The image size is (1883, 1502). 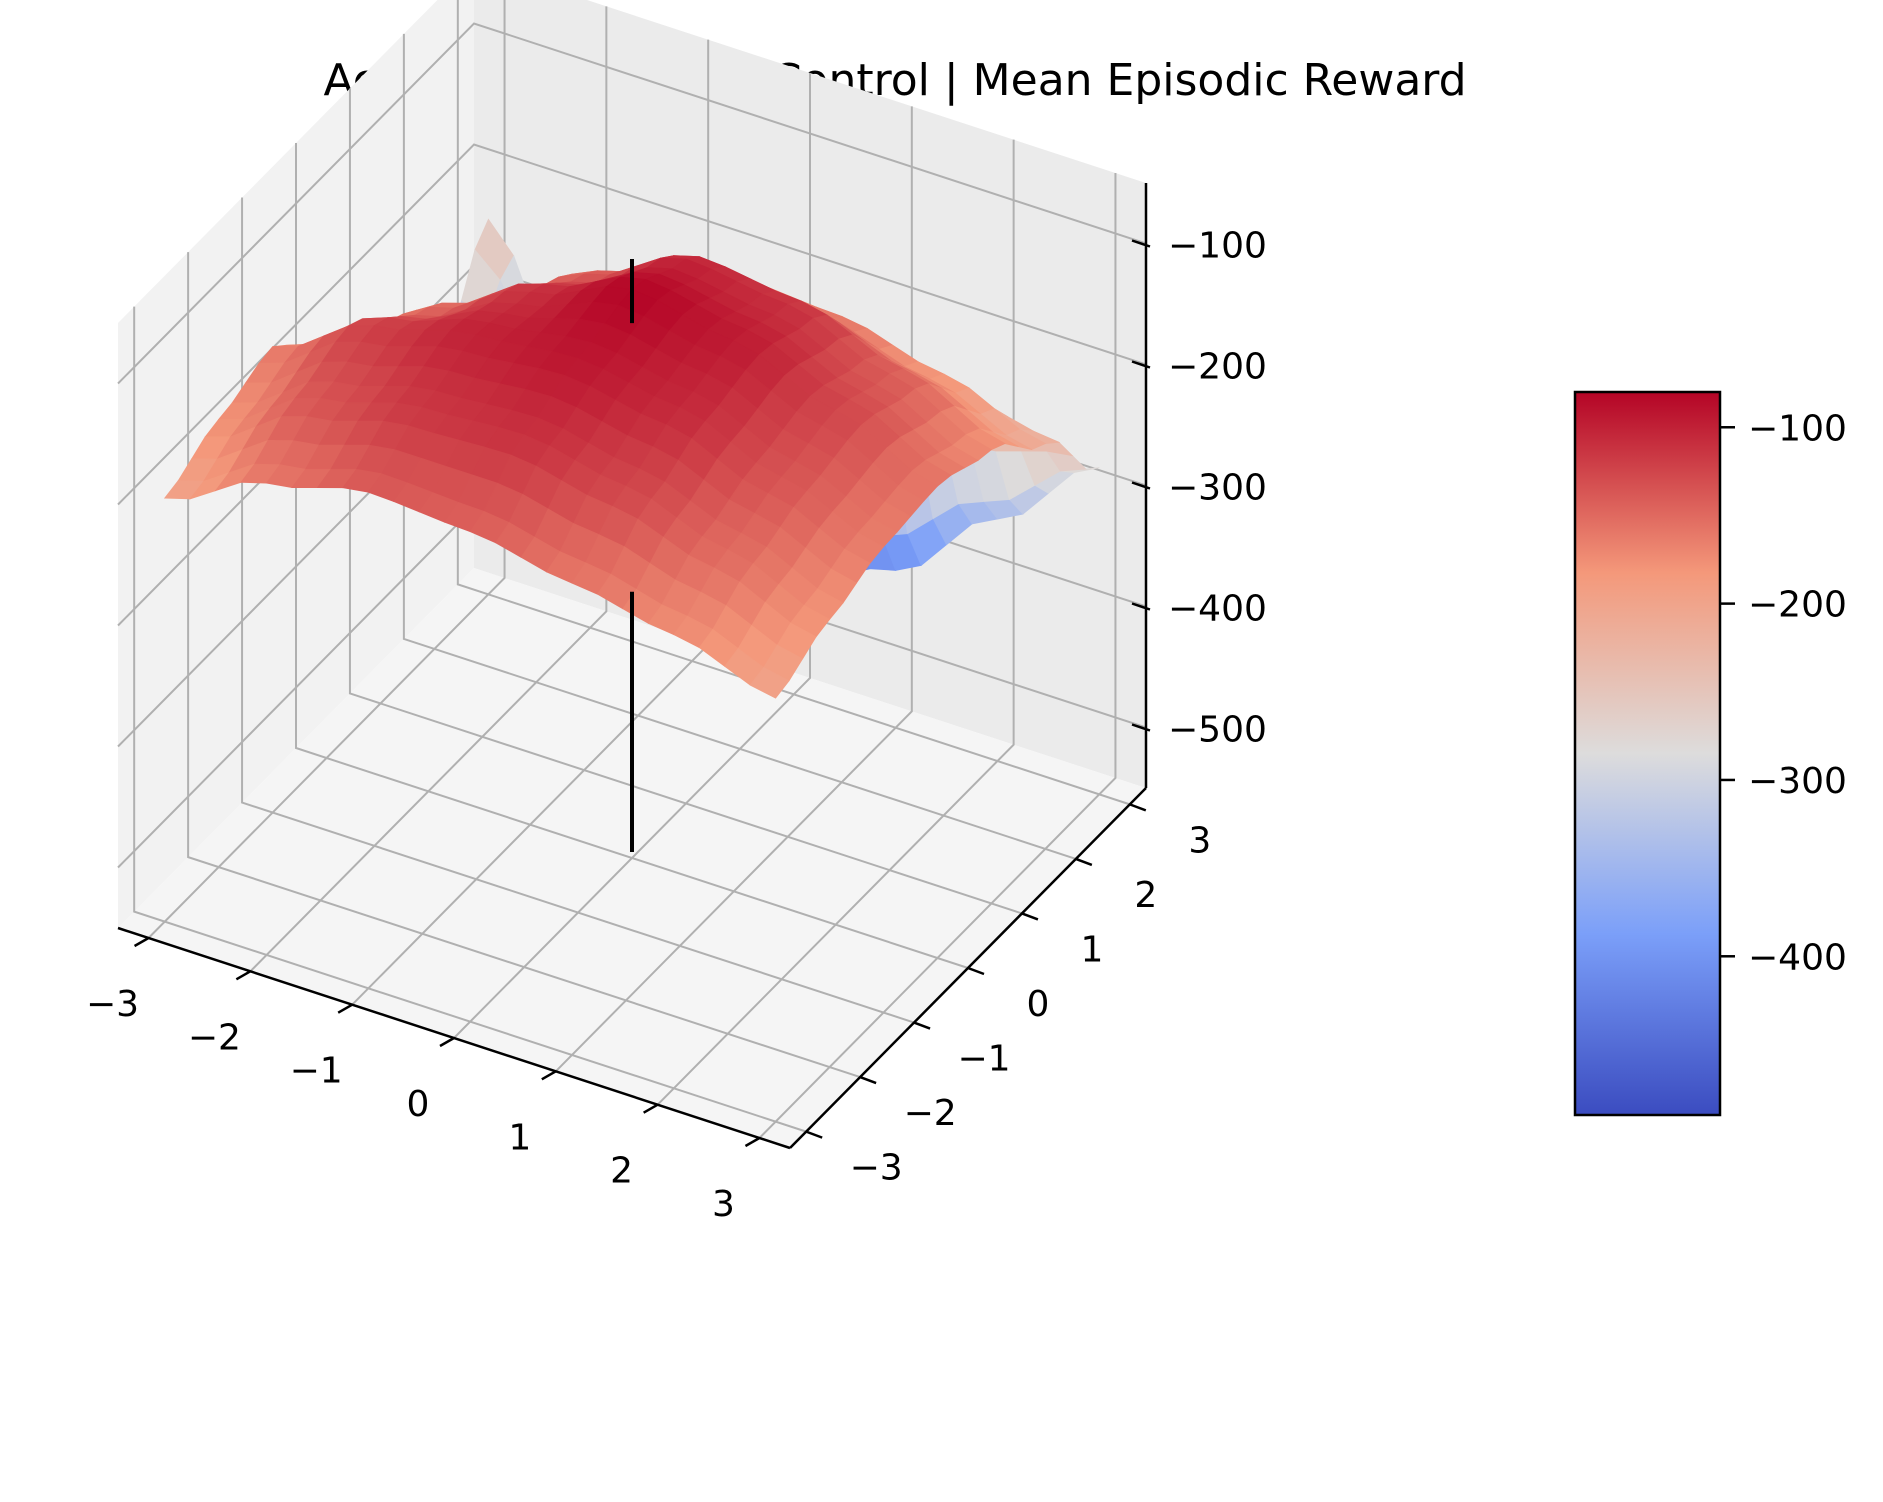 What do you see at coordinates (316, 1071) in the screenshot?
I see `x-tick-label: −1` at bounding box center [316, 1071].